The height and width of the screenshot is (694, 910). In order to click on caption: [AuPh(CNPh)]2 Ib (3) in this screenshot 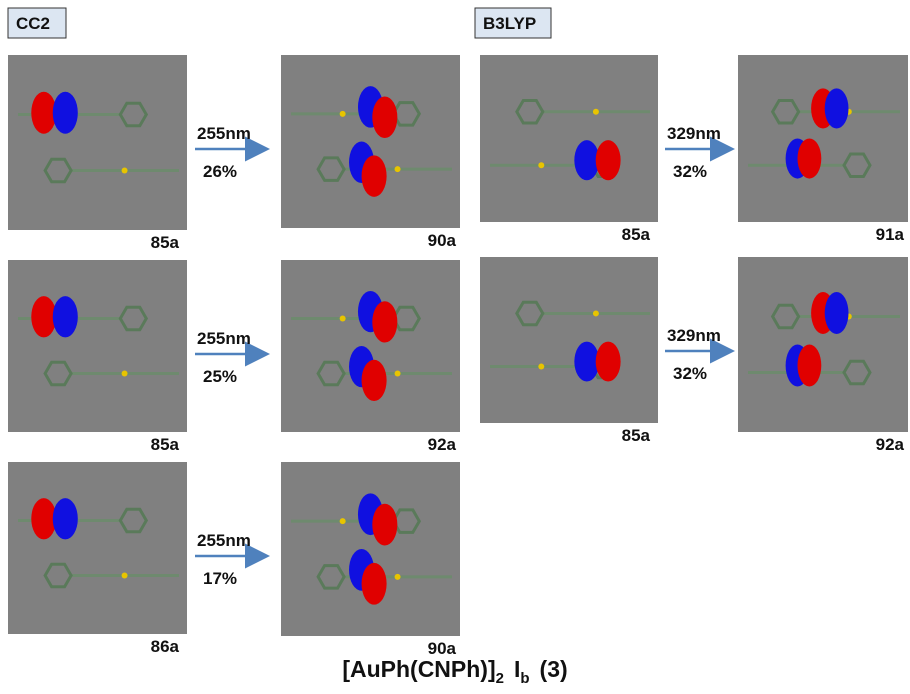, I will do `click(454, 671)`.